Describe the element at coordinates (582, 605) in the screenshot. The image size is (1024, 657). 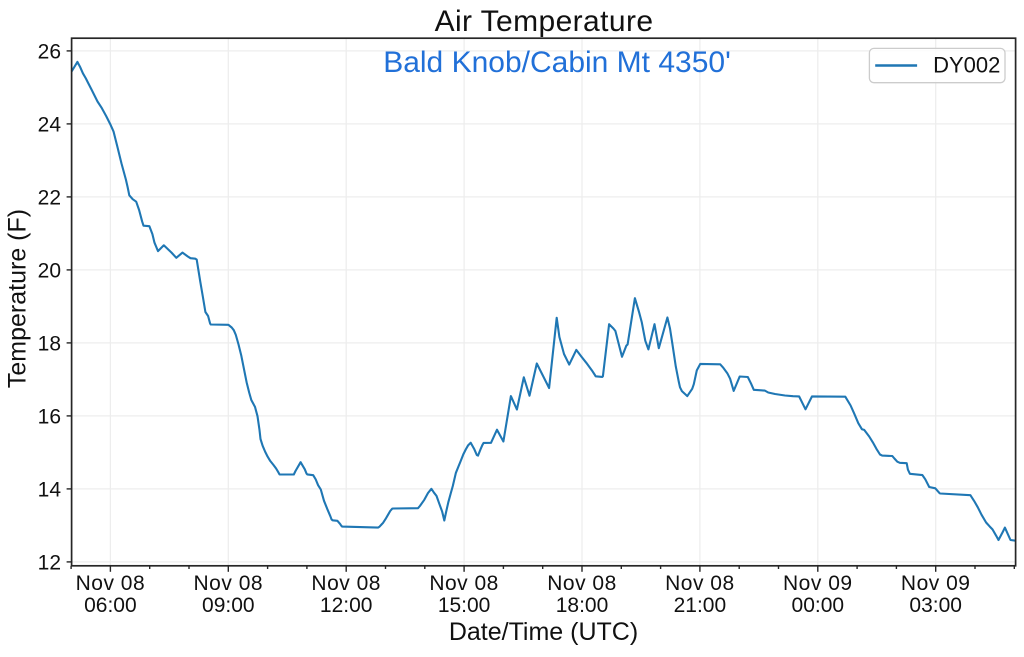
I see `svg-text: 18:00` at that location.